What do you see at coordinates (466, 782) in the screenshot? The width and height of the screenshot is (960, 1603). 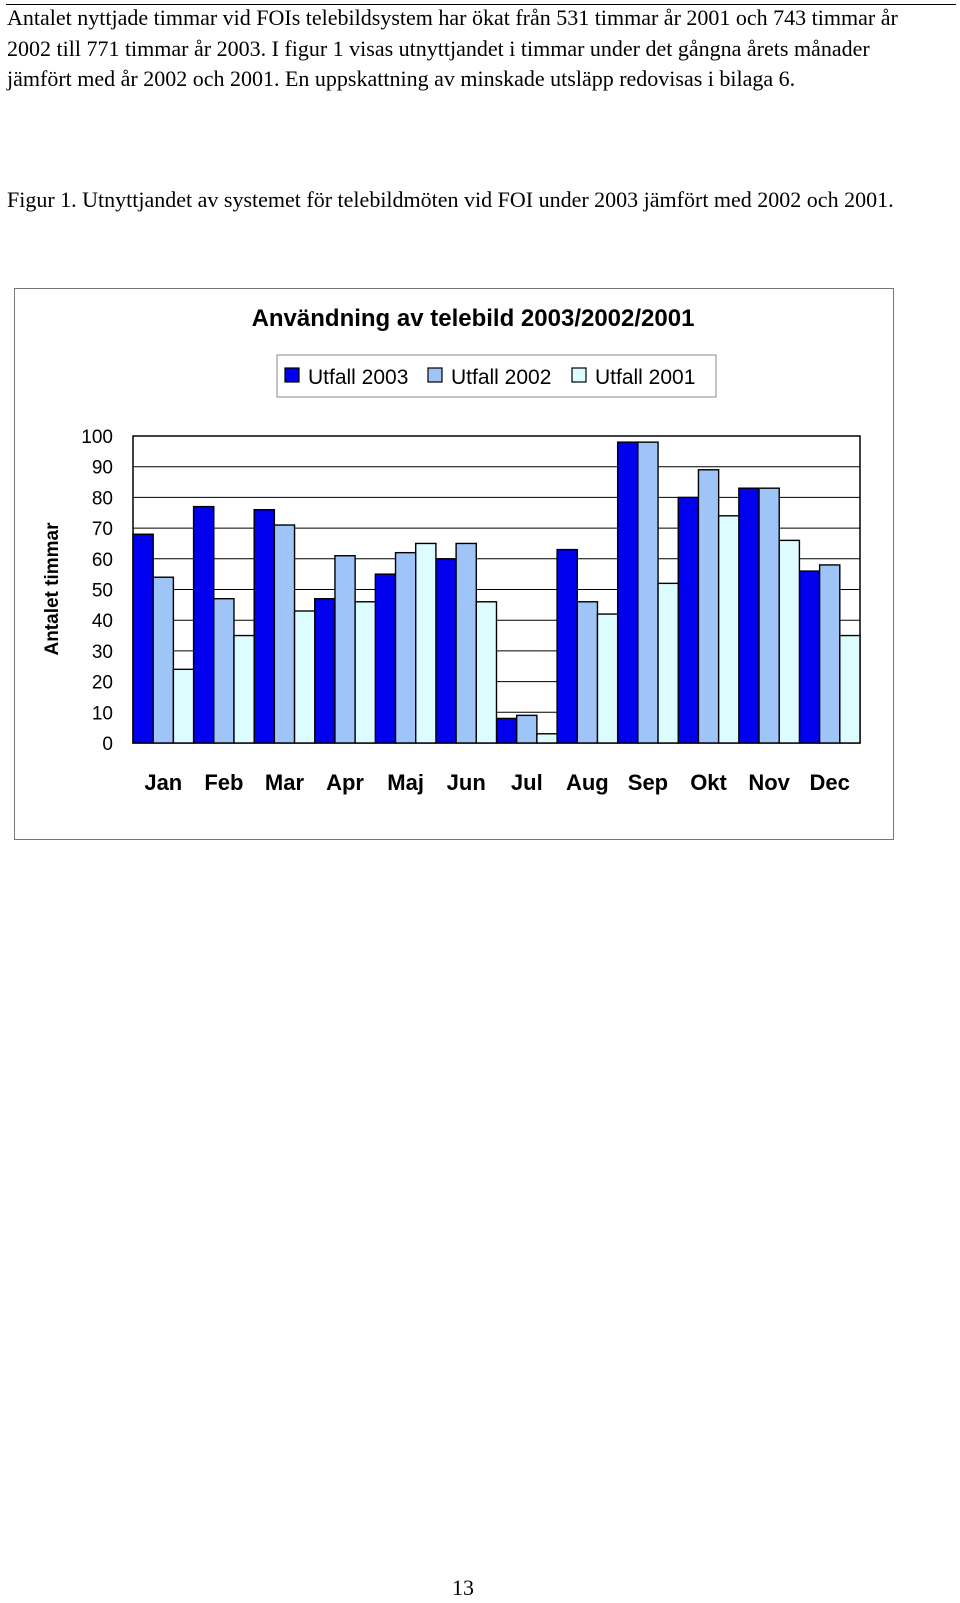 I see `x-tick-label: Jun` at bounding box center [466, 782].